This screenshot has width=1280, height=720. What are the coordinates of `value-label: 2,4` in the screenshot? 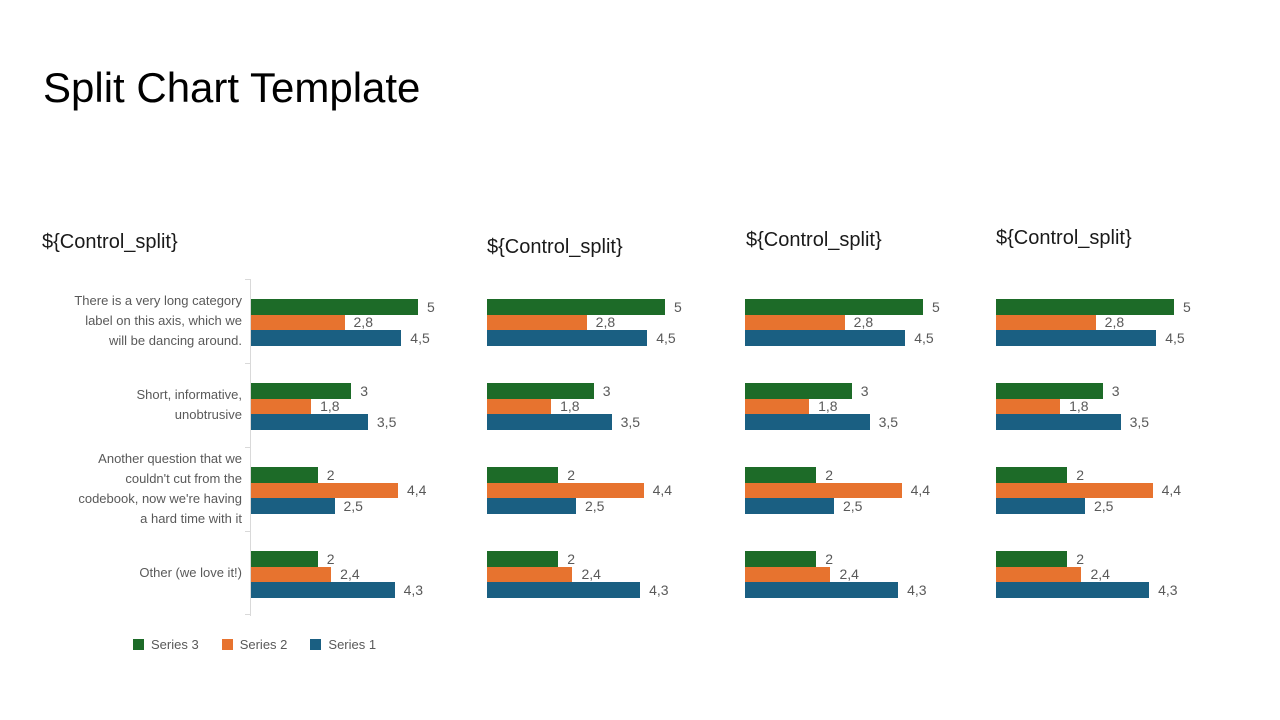 It's located at (1100, 574).